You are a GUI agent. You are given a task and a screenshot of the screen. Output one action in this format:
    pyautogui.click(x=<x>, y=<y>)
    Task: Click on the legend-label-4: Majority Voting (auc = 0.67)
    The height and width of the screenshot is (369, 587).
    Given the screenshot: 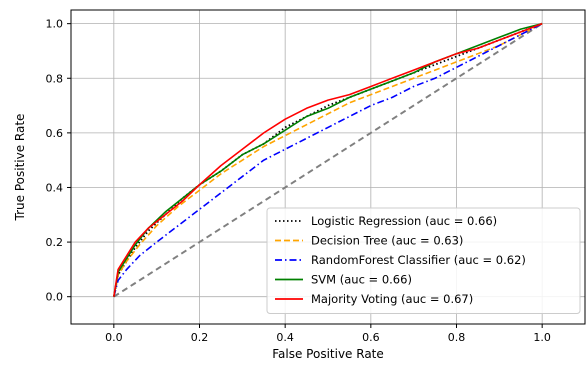 What is the action you would take?
    pyautogui.click(x=392, y=299)
    